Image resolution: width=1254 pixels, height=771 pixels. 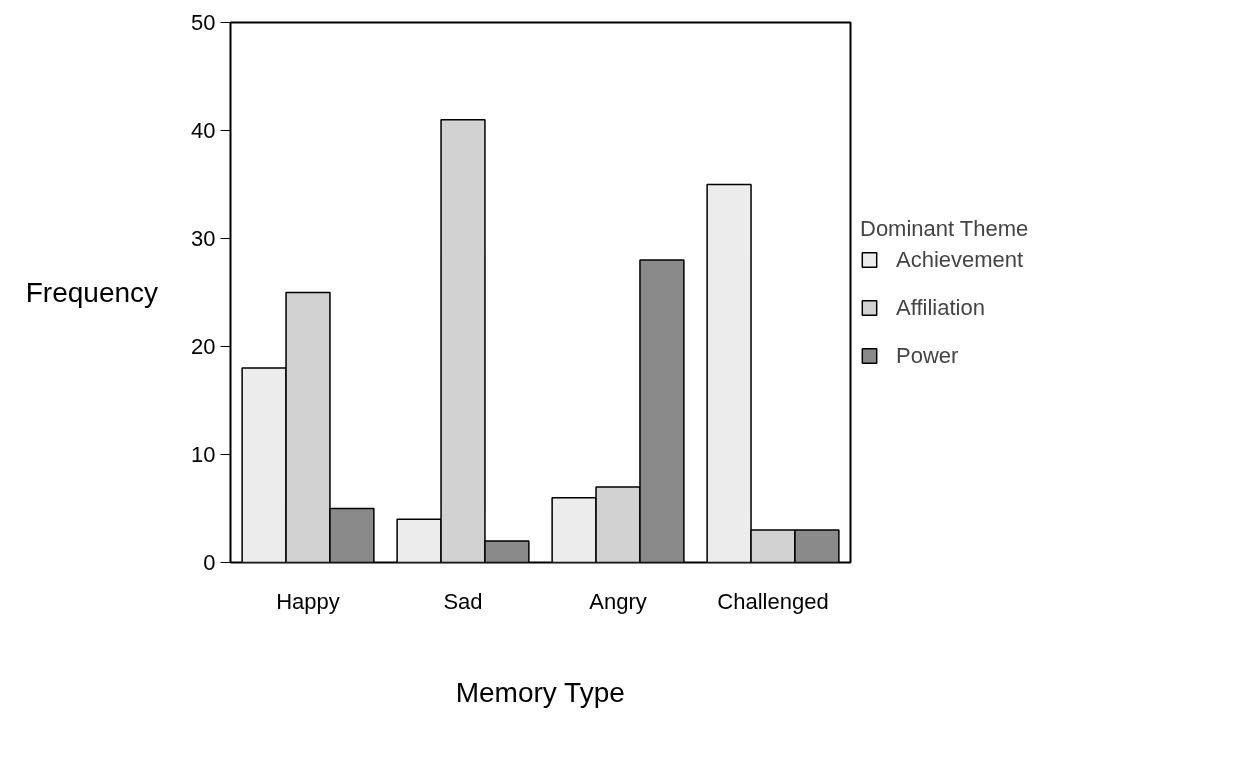 What do you see at coordinates (203, 454) in the screenshot?
I see `y-tick-label: 10` at bounding box center [203, 454].